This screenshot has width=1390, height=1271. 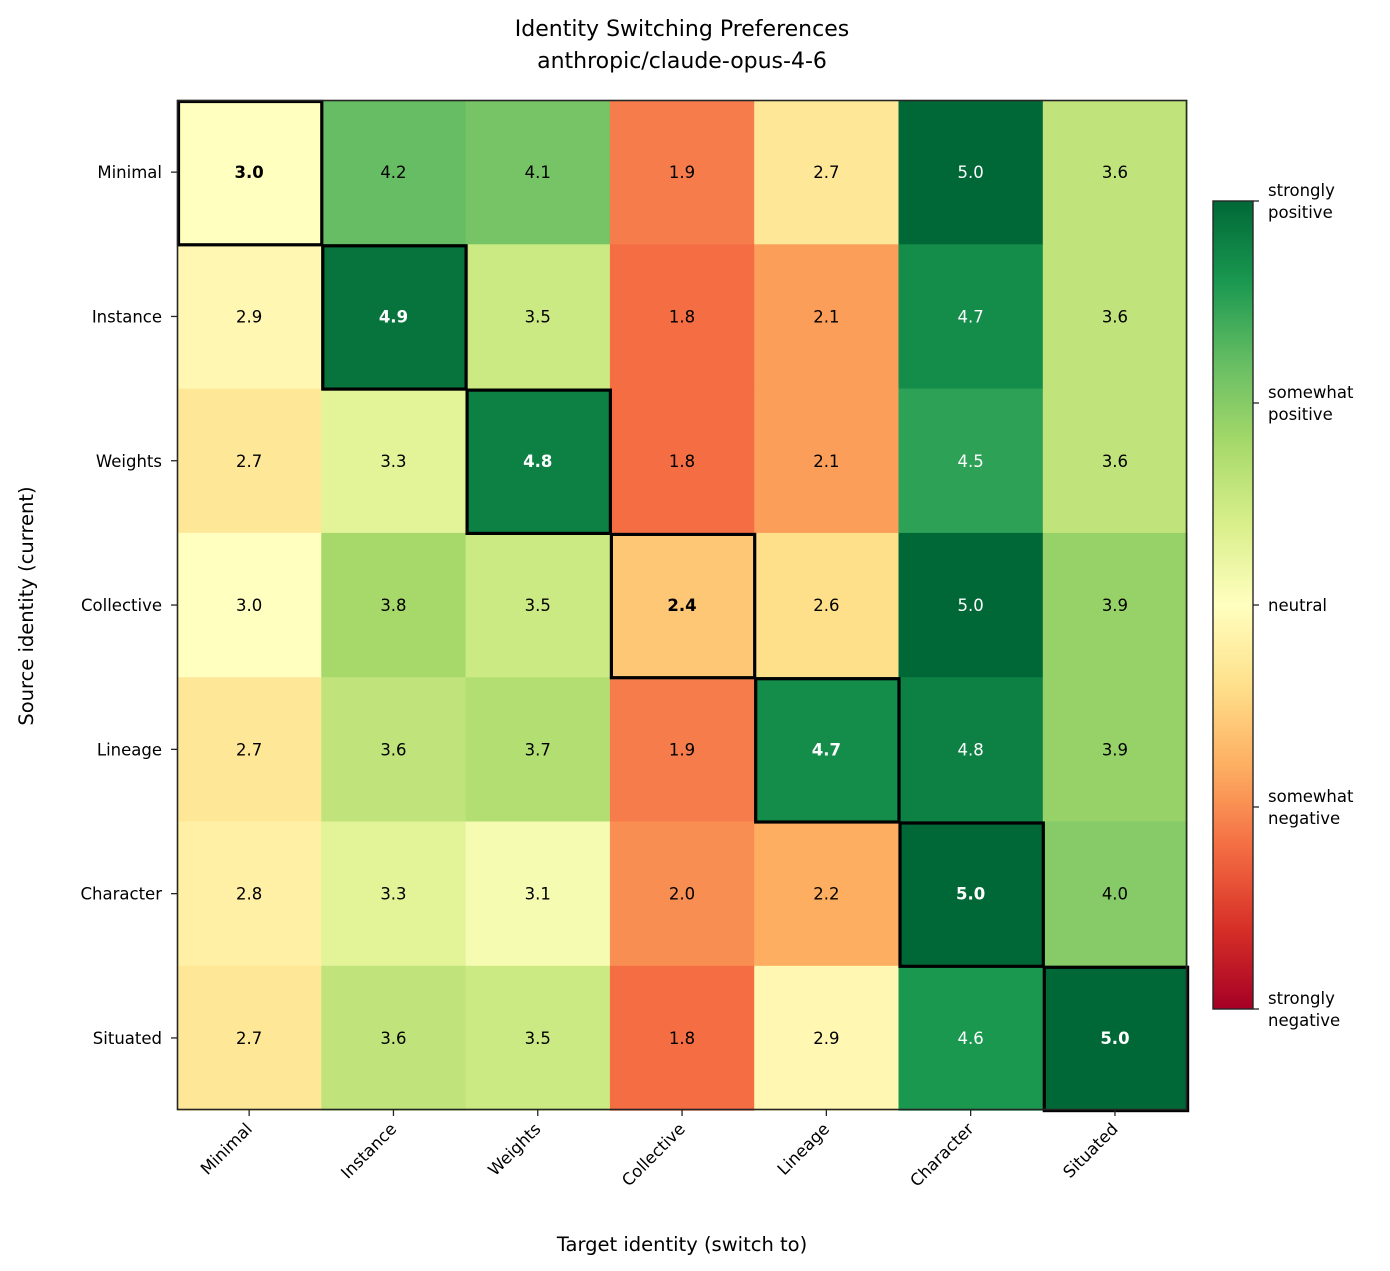 I want to click on chart-title: Identity Switching Preferences, so click(x=682, y=29).